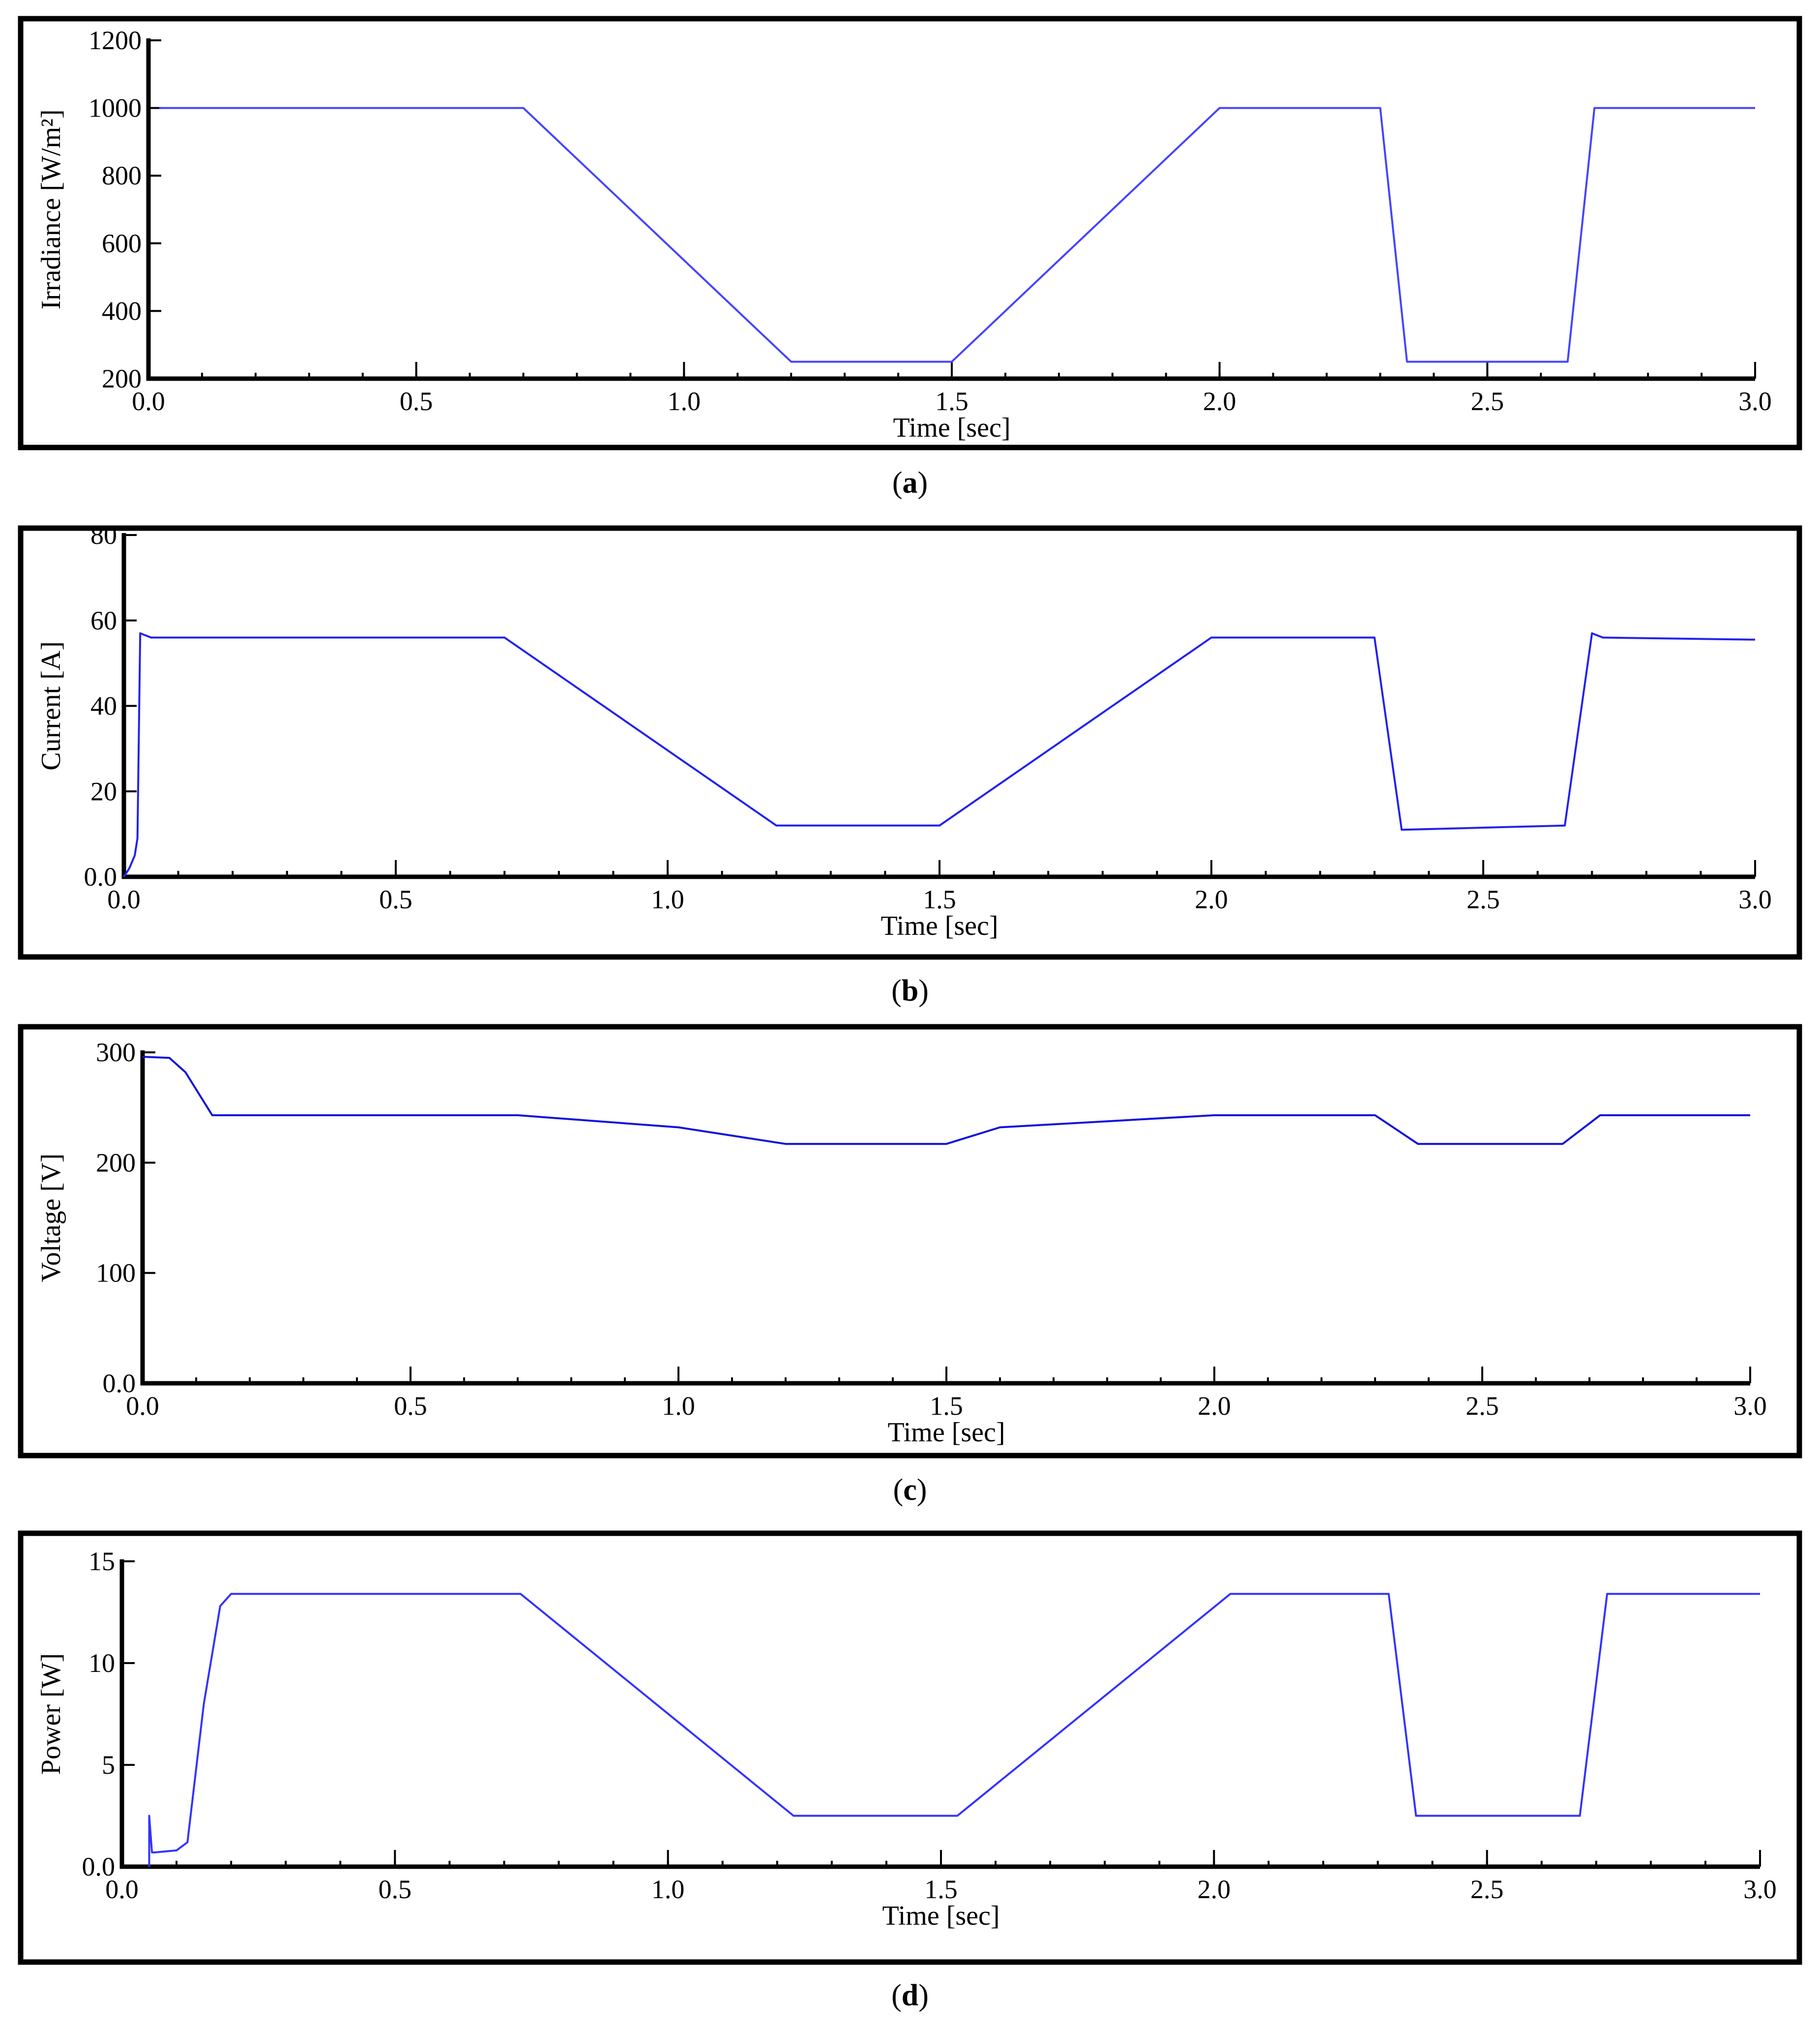  I want to click on y-axis-title: Current [A], so click(51, 706).